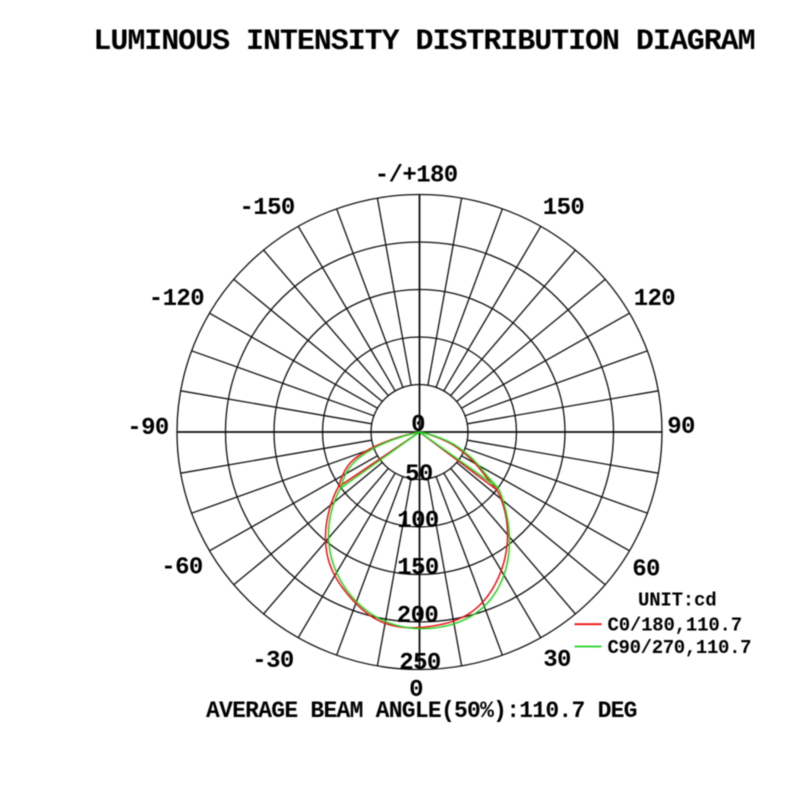  I want to click on svg-text: -/+180, so click(416, 175).